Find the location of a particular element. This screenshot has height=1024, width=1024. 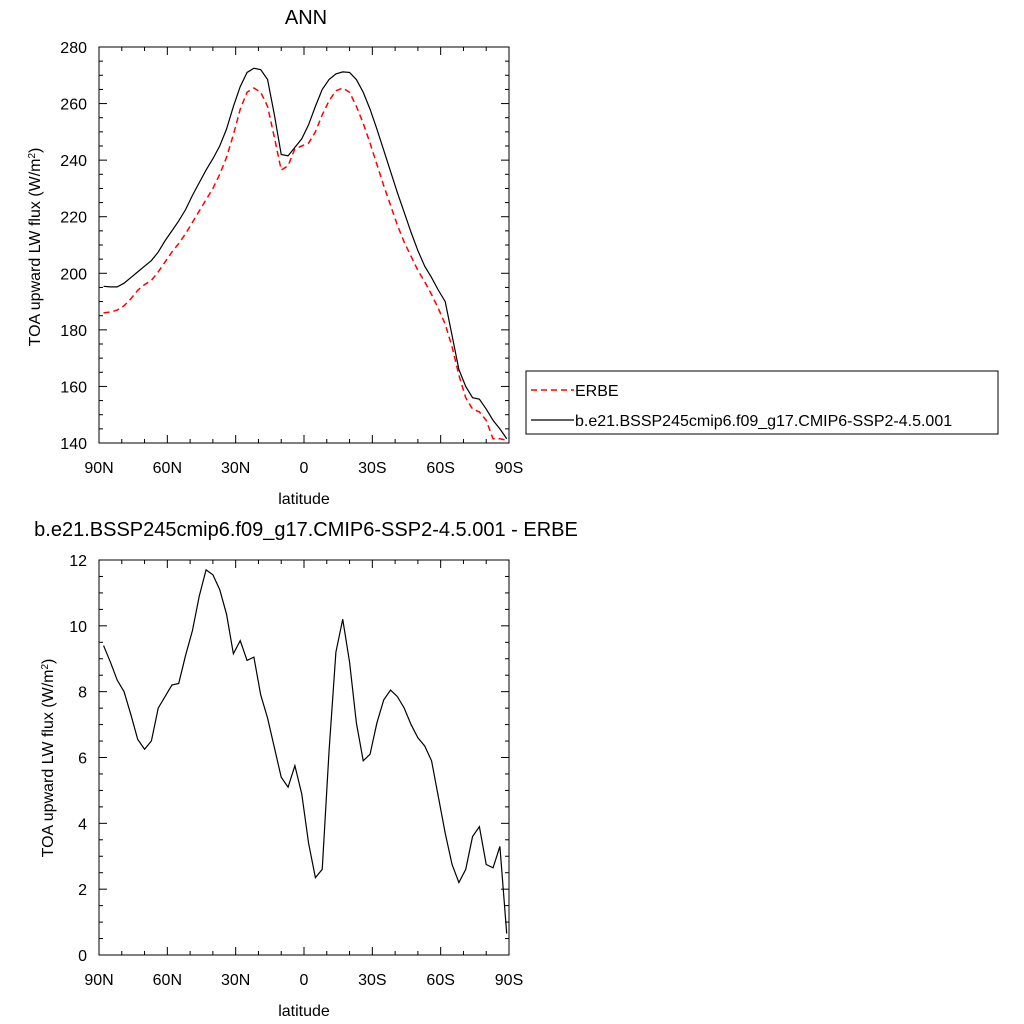

legend-box is located at coordinates (762, 402).